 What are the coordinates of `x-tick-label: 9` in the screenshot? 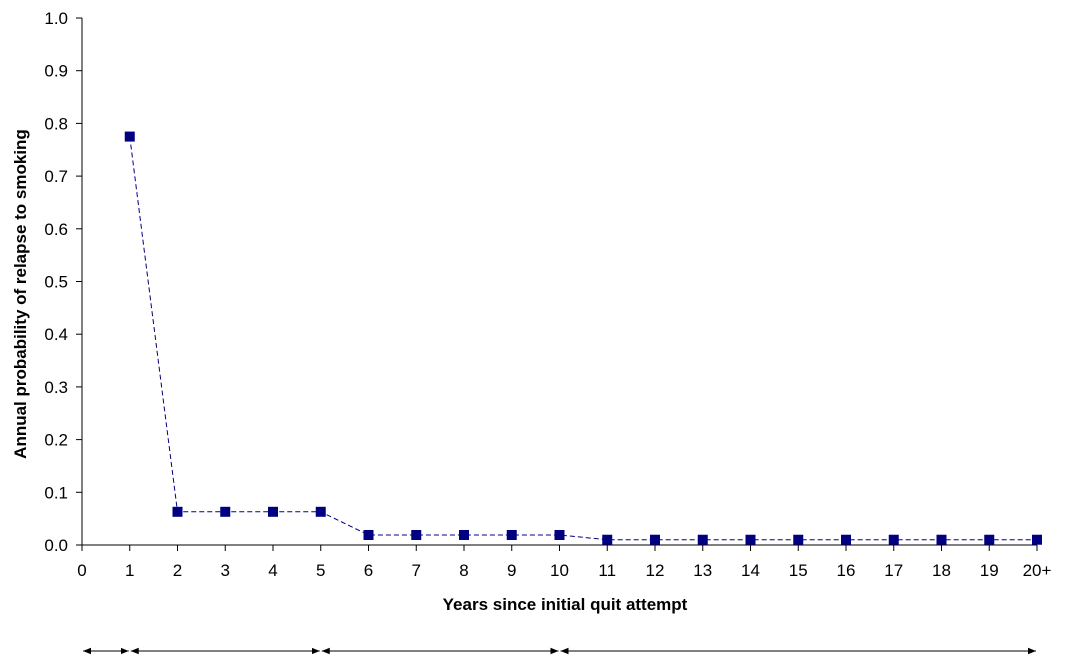 It's located at (511, 570).